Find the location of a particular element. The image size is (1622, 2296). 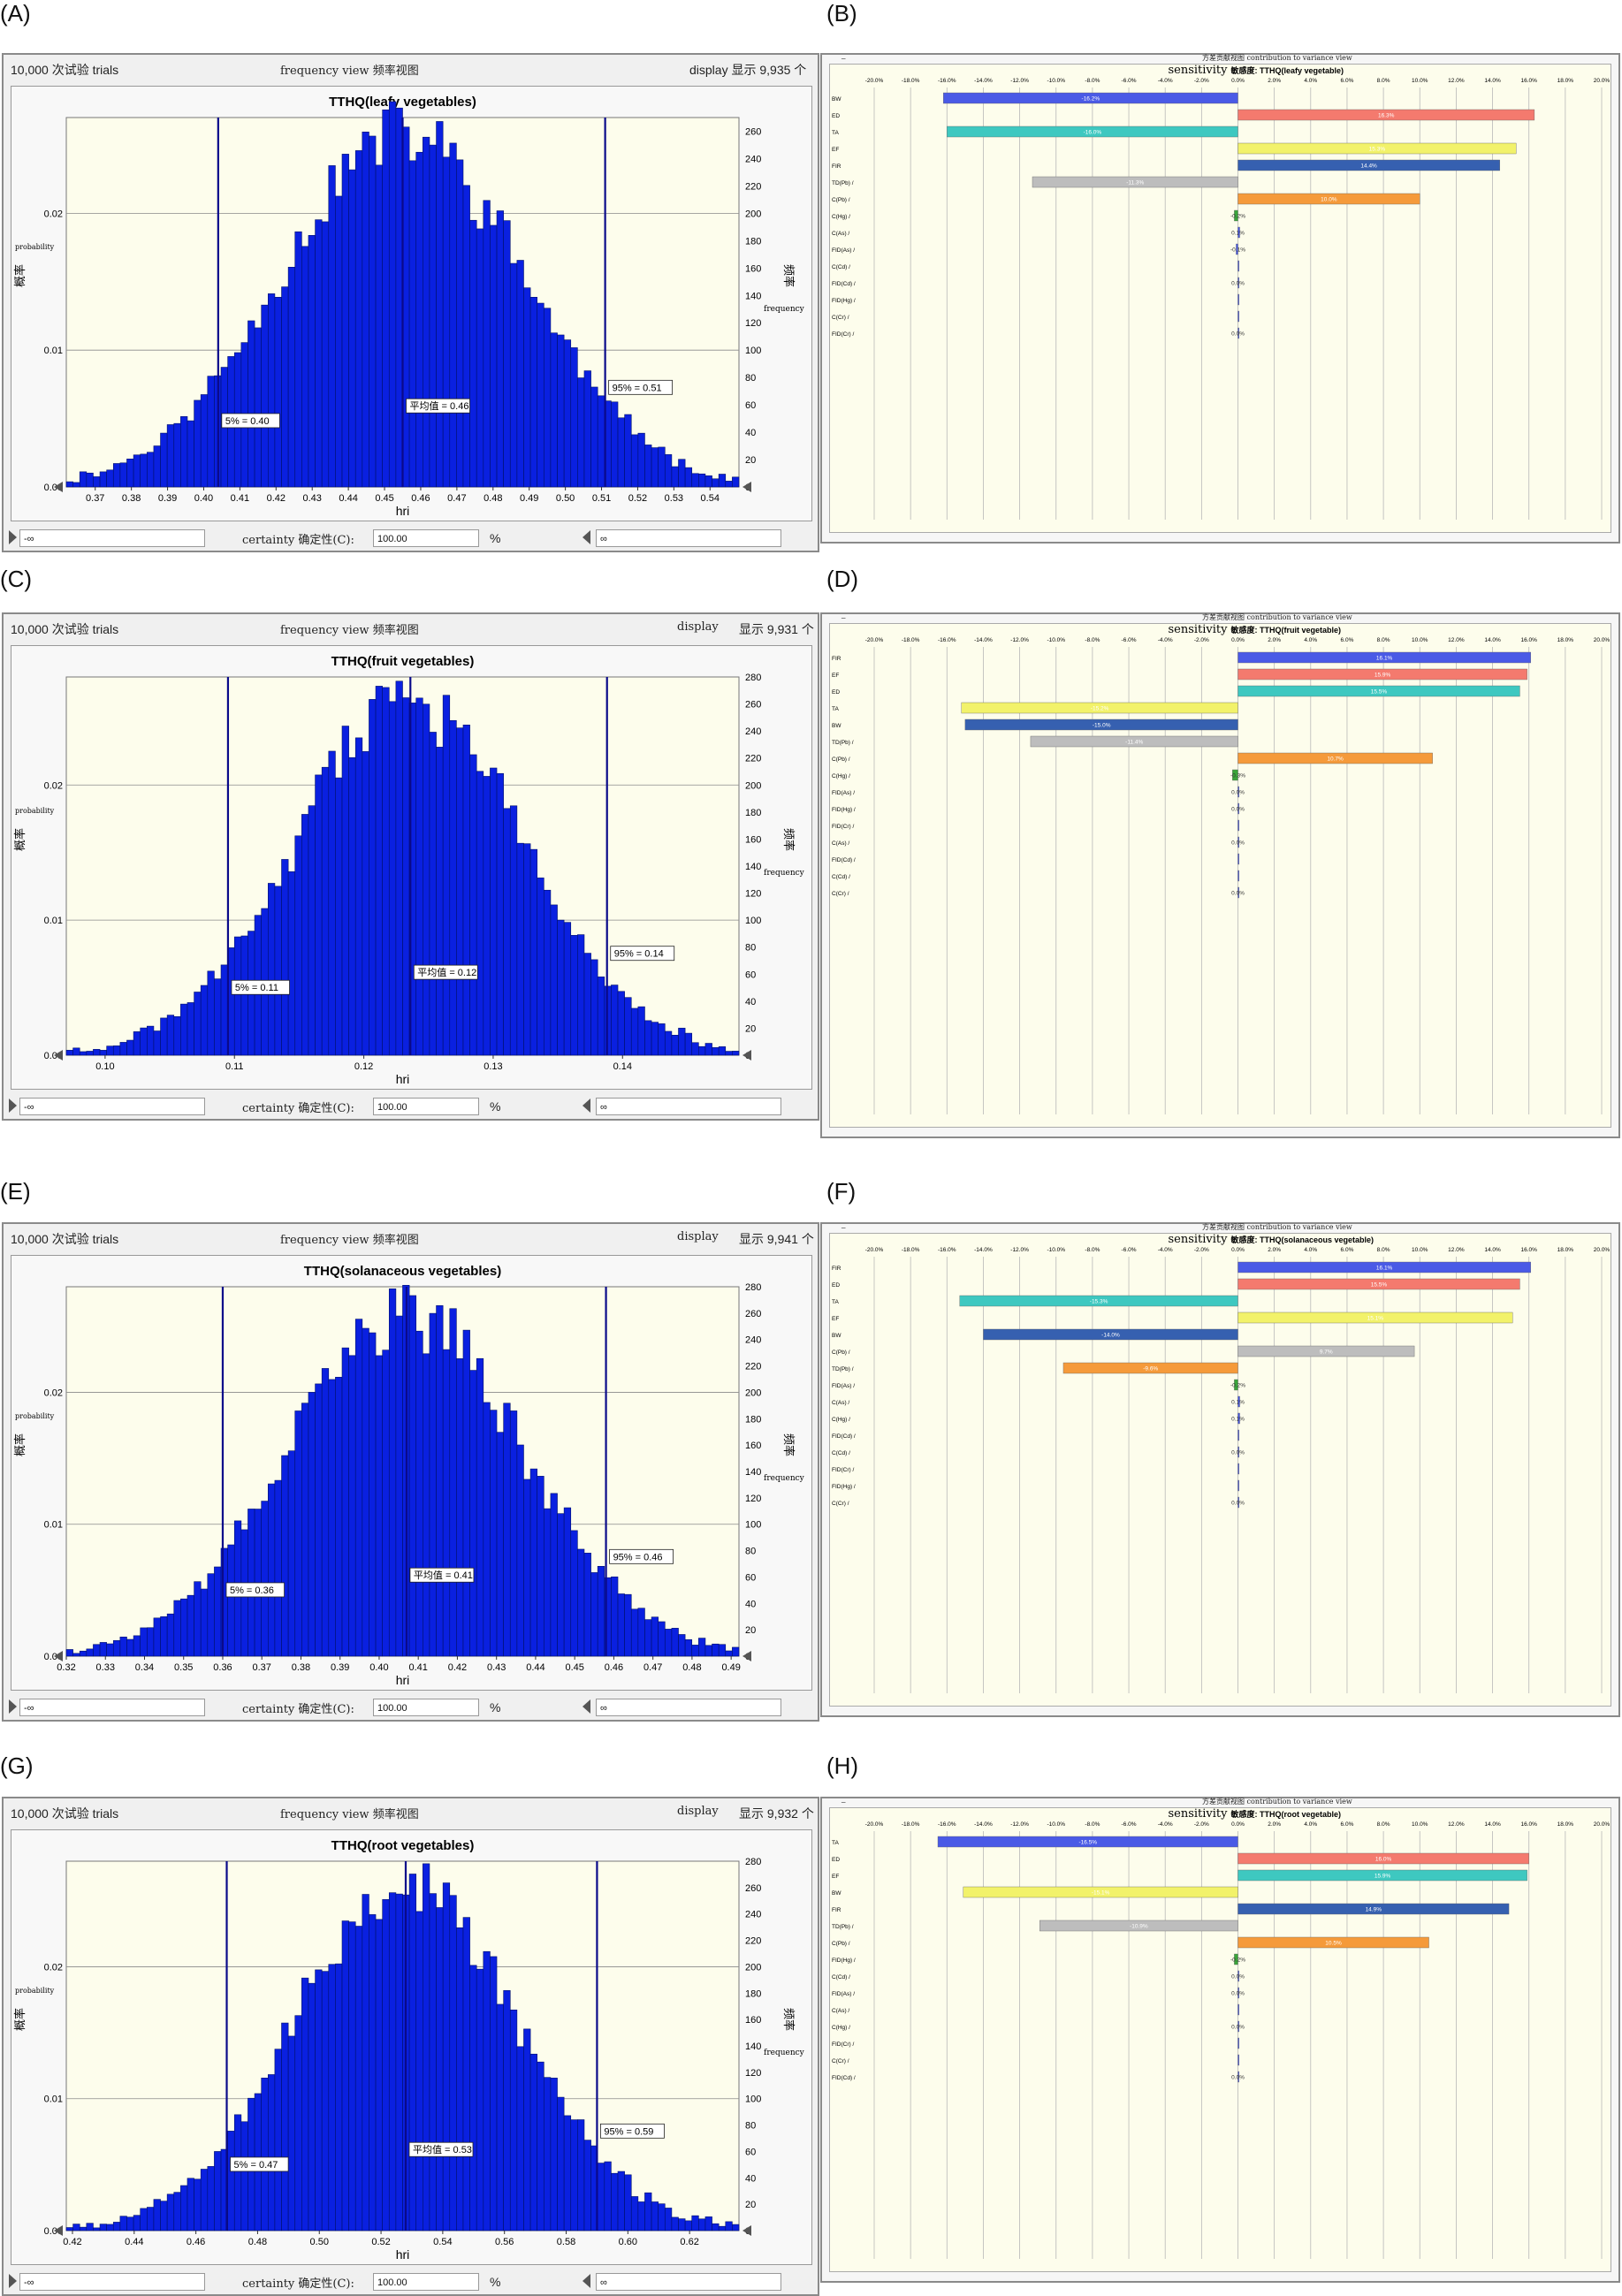

x-tick-label: 0.53 is located at coordinates (674, 498).